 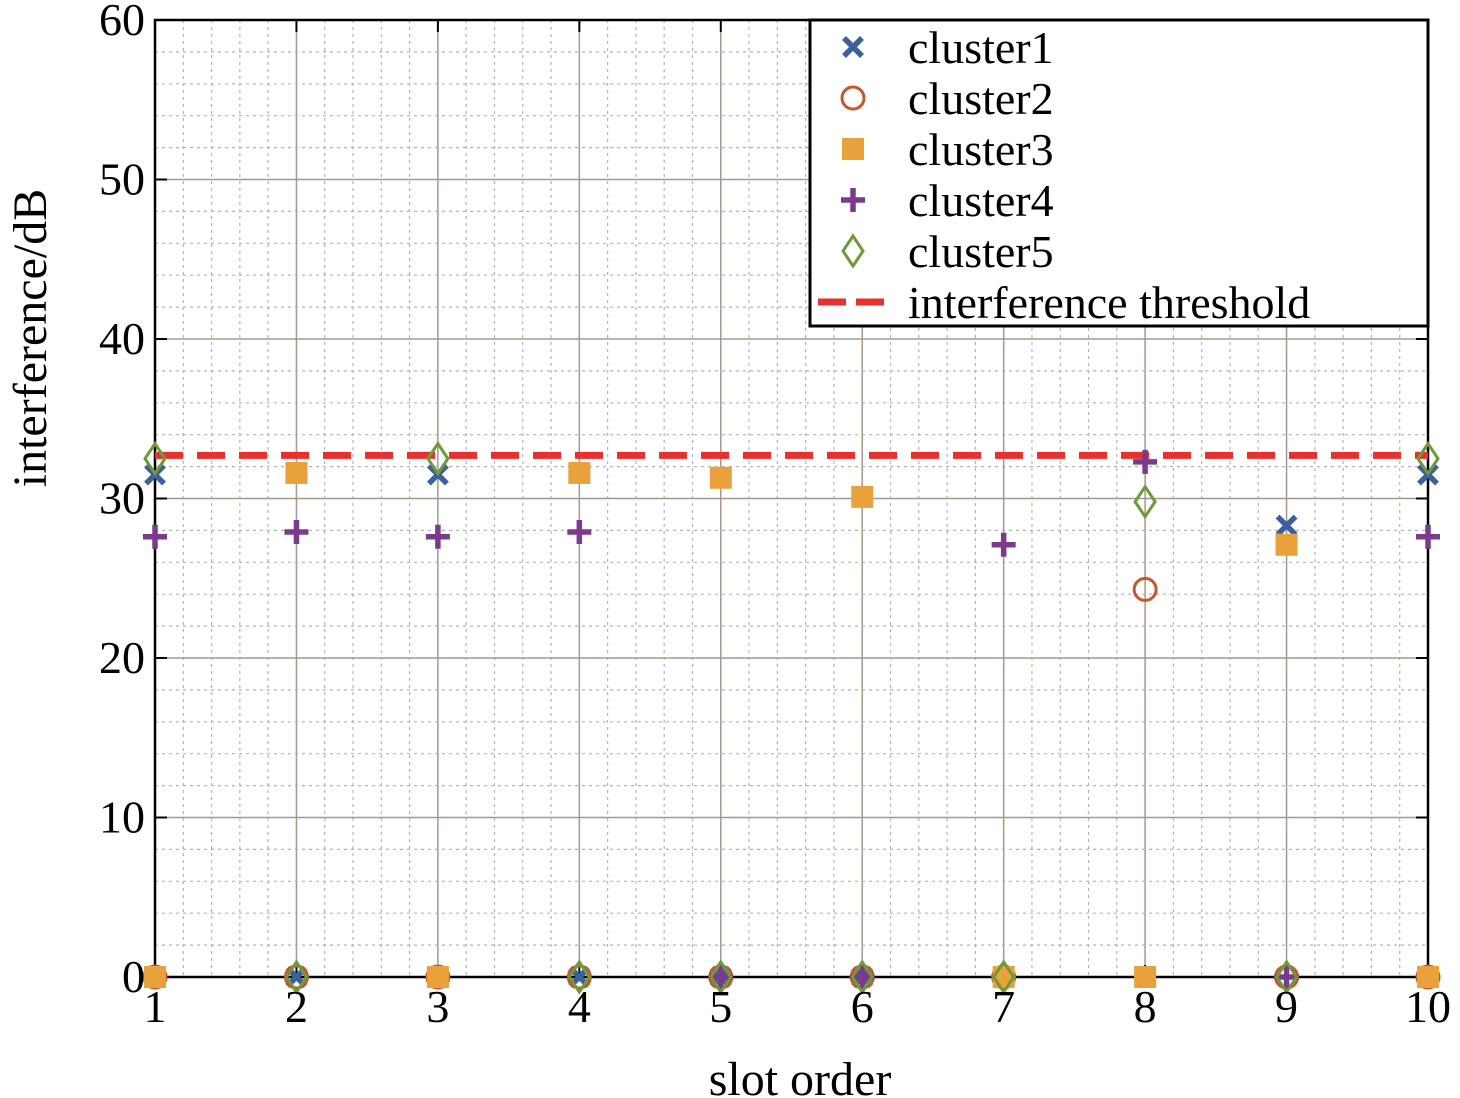 What do you see at coordinates (981, 200) in the screenshot?
I see `legend-label: cluster4` at bounding box center [981, 200].